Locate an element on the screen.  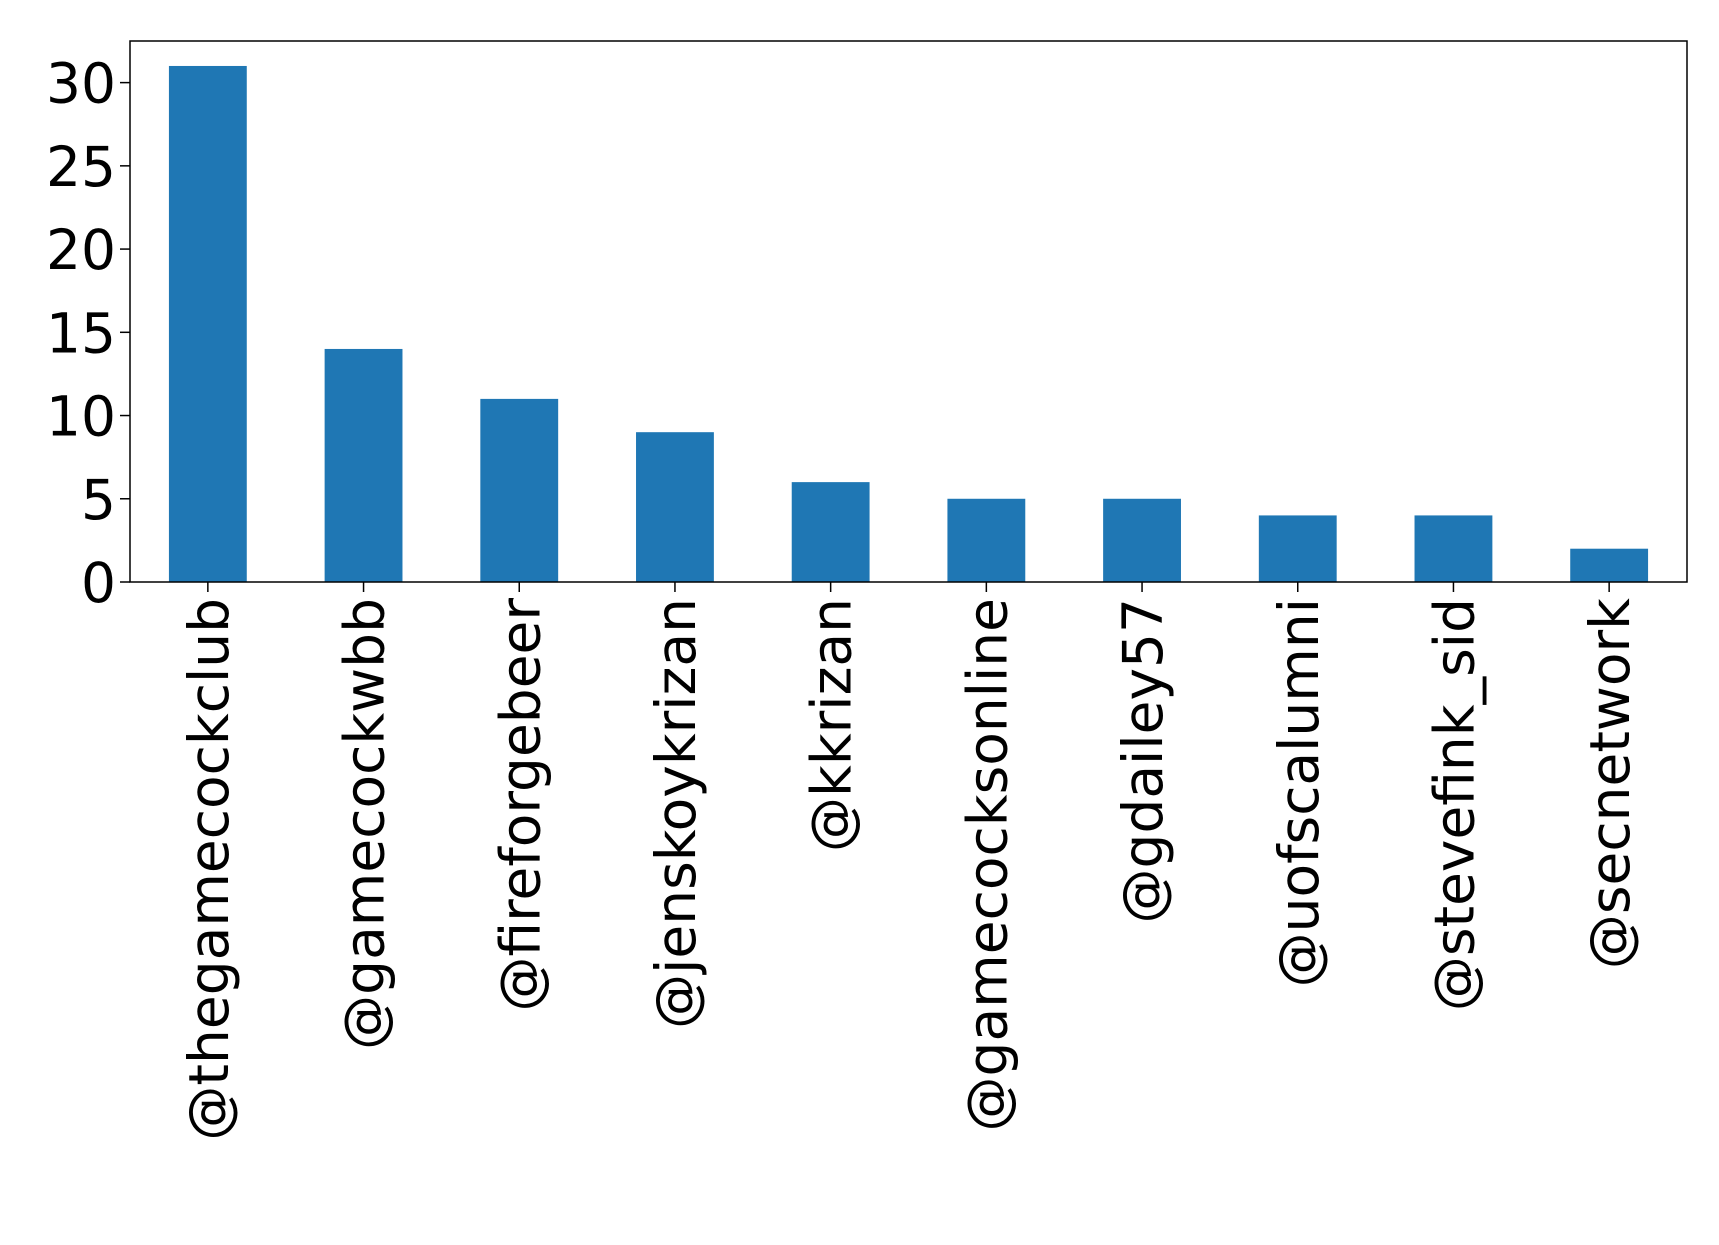
x-tick-label: @thegamecockclub is located at coordinates (209, 869).